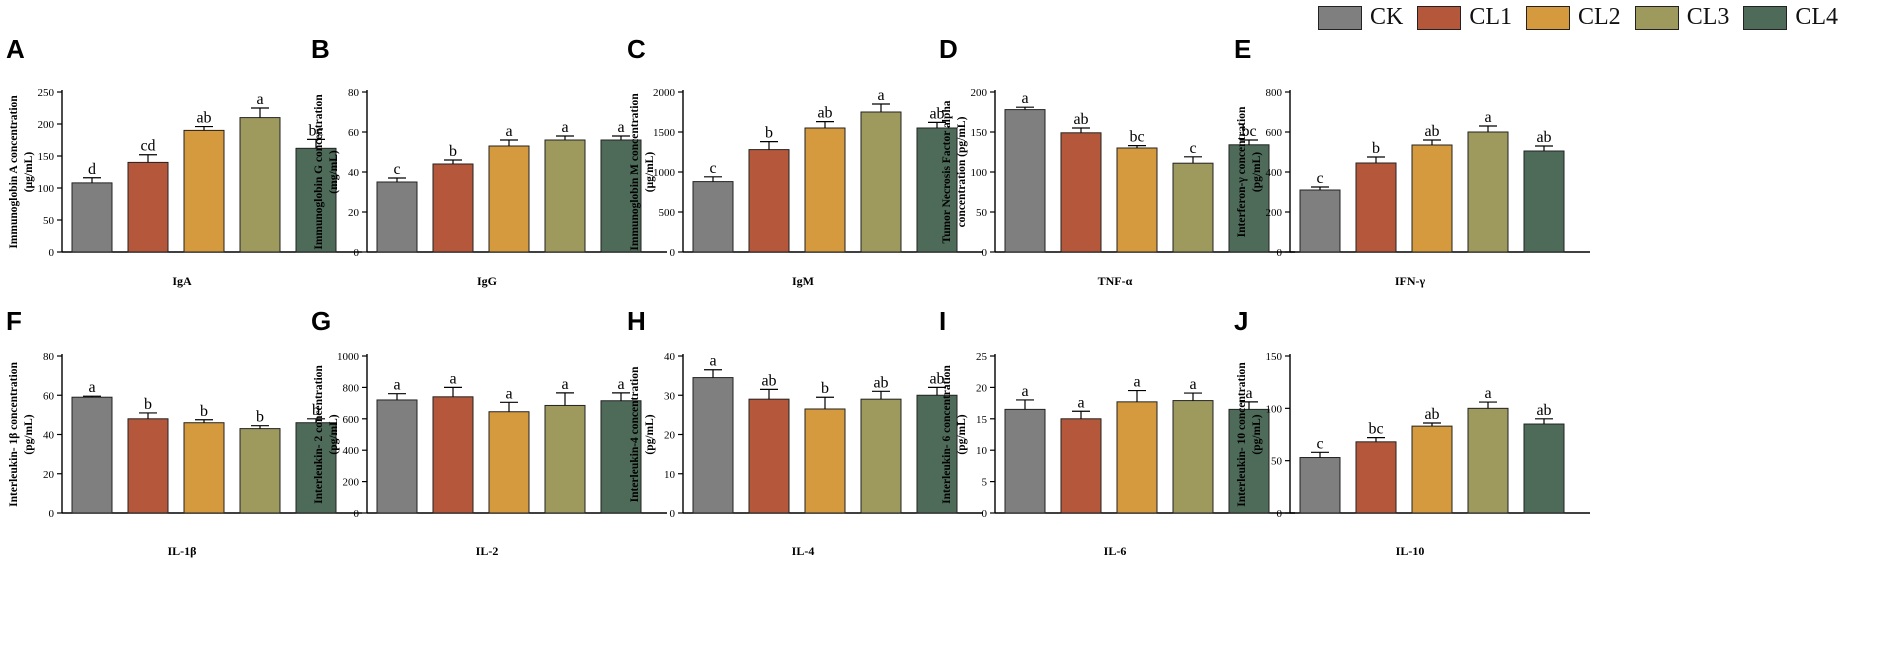 The height and width of the screenshot is (672, 1902). Describe the element at coordinates (147, 146) in the screenshot. I see `significance-letter: cd` at that location.